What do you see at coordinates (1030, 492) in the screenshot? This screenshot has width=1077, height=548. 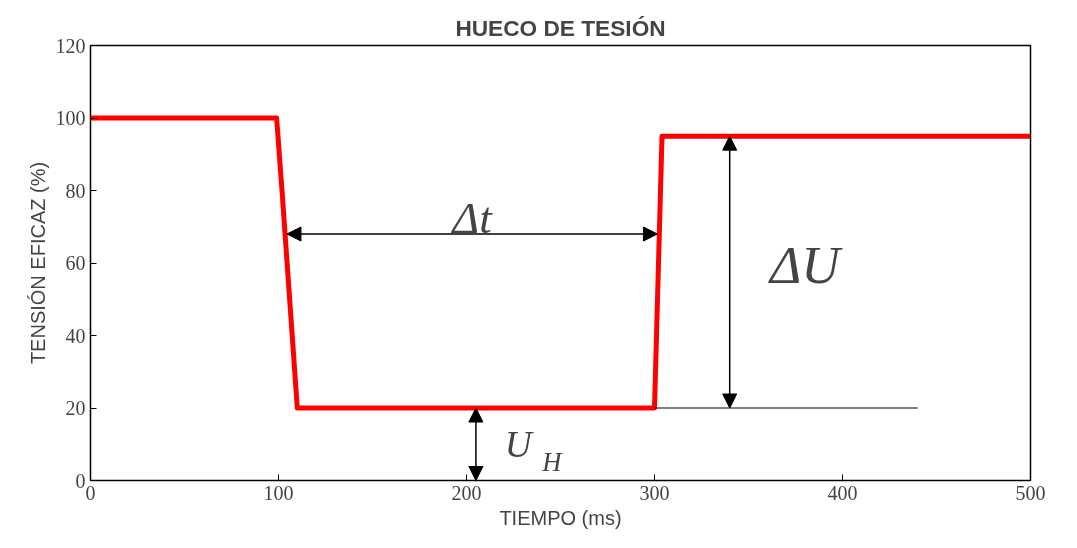 I see `x-tick-label: 500` at bounding box center [1030, 492].